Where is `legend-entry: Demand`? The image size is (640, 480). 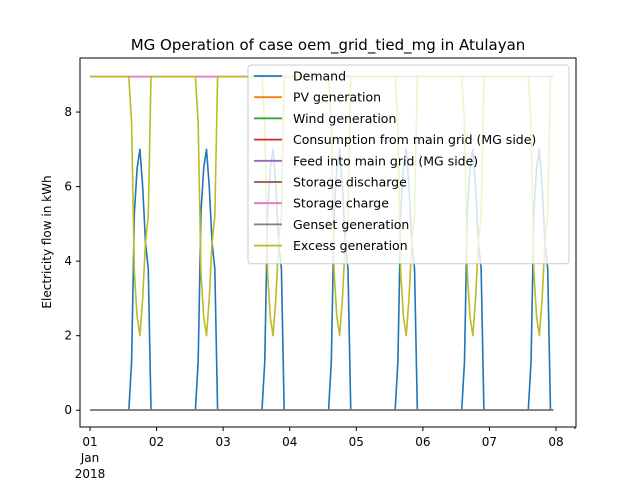 legend-entry: Demand is located at coordinates (319, 76).